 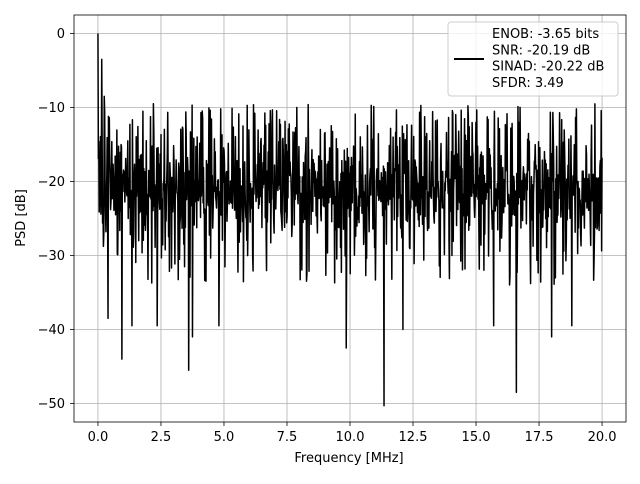 I want to click on y-tick-label: −50, so click(x=51, y=404).